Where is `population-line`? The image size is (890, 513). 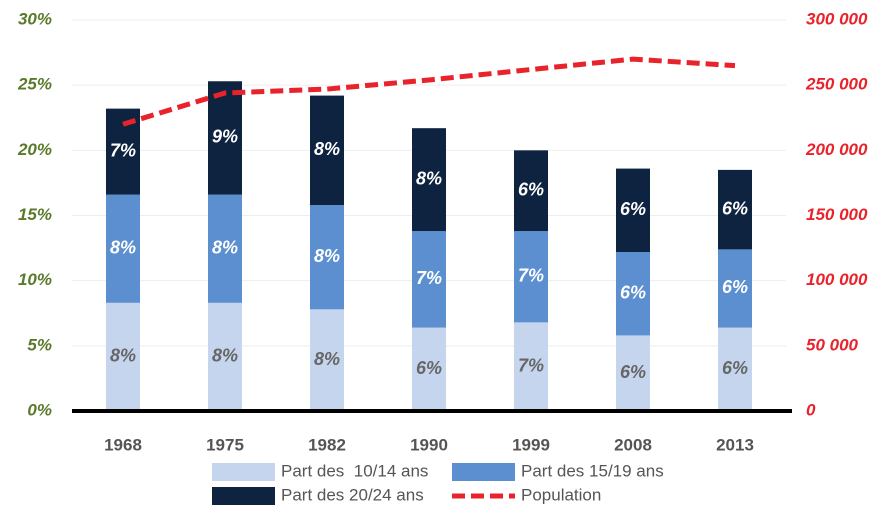
population-line is located at coordinates (429, 91).